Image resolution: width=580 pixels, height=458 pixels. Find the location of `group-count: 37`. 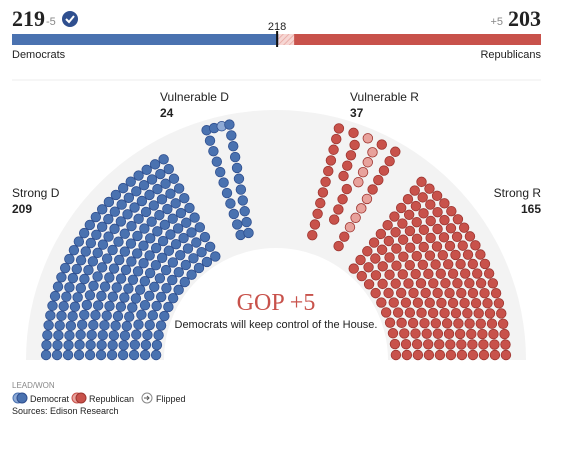

group-count: 37 is located at coordinates (357, 113).